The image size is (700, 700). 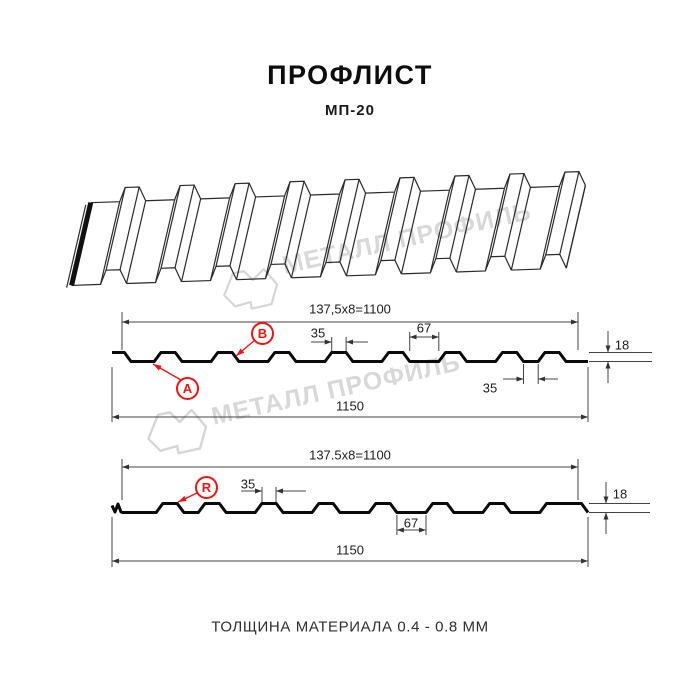 I want to click on label-a-circle: A, so click(x=187, y=388).